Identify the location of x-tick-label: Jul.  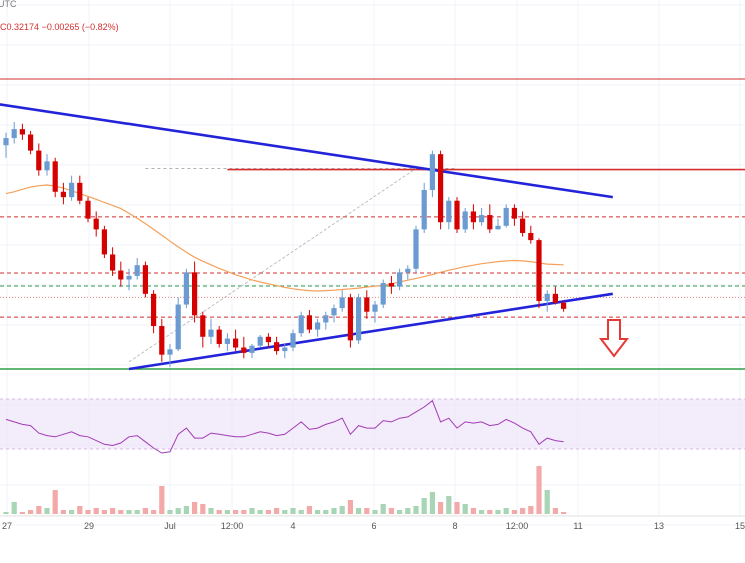
(170, 526).